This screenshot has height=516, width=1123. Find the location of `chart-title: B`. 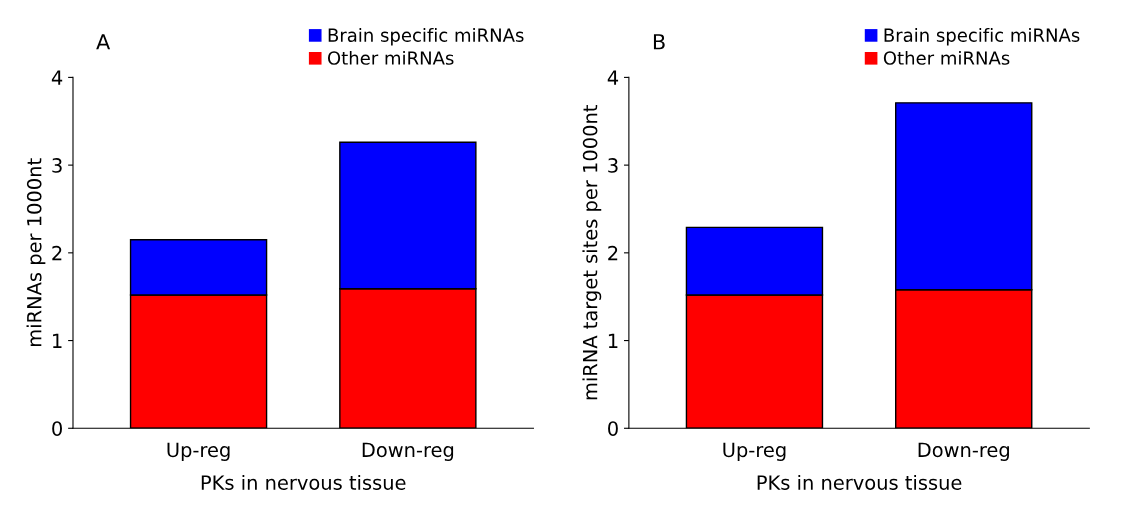

chart-title: B is located at coordinates (659, 42).